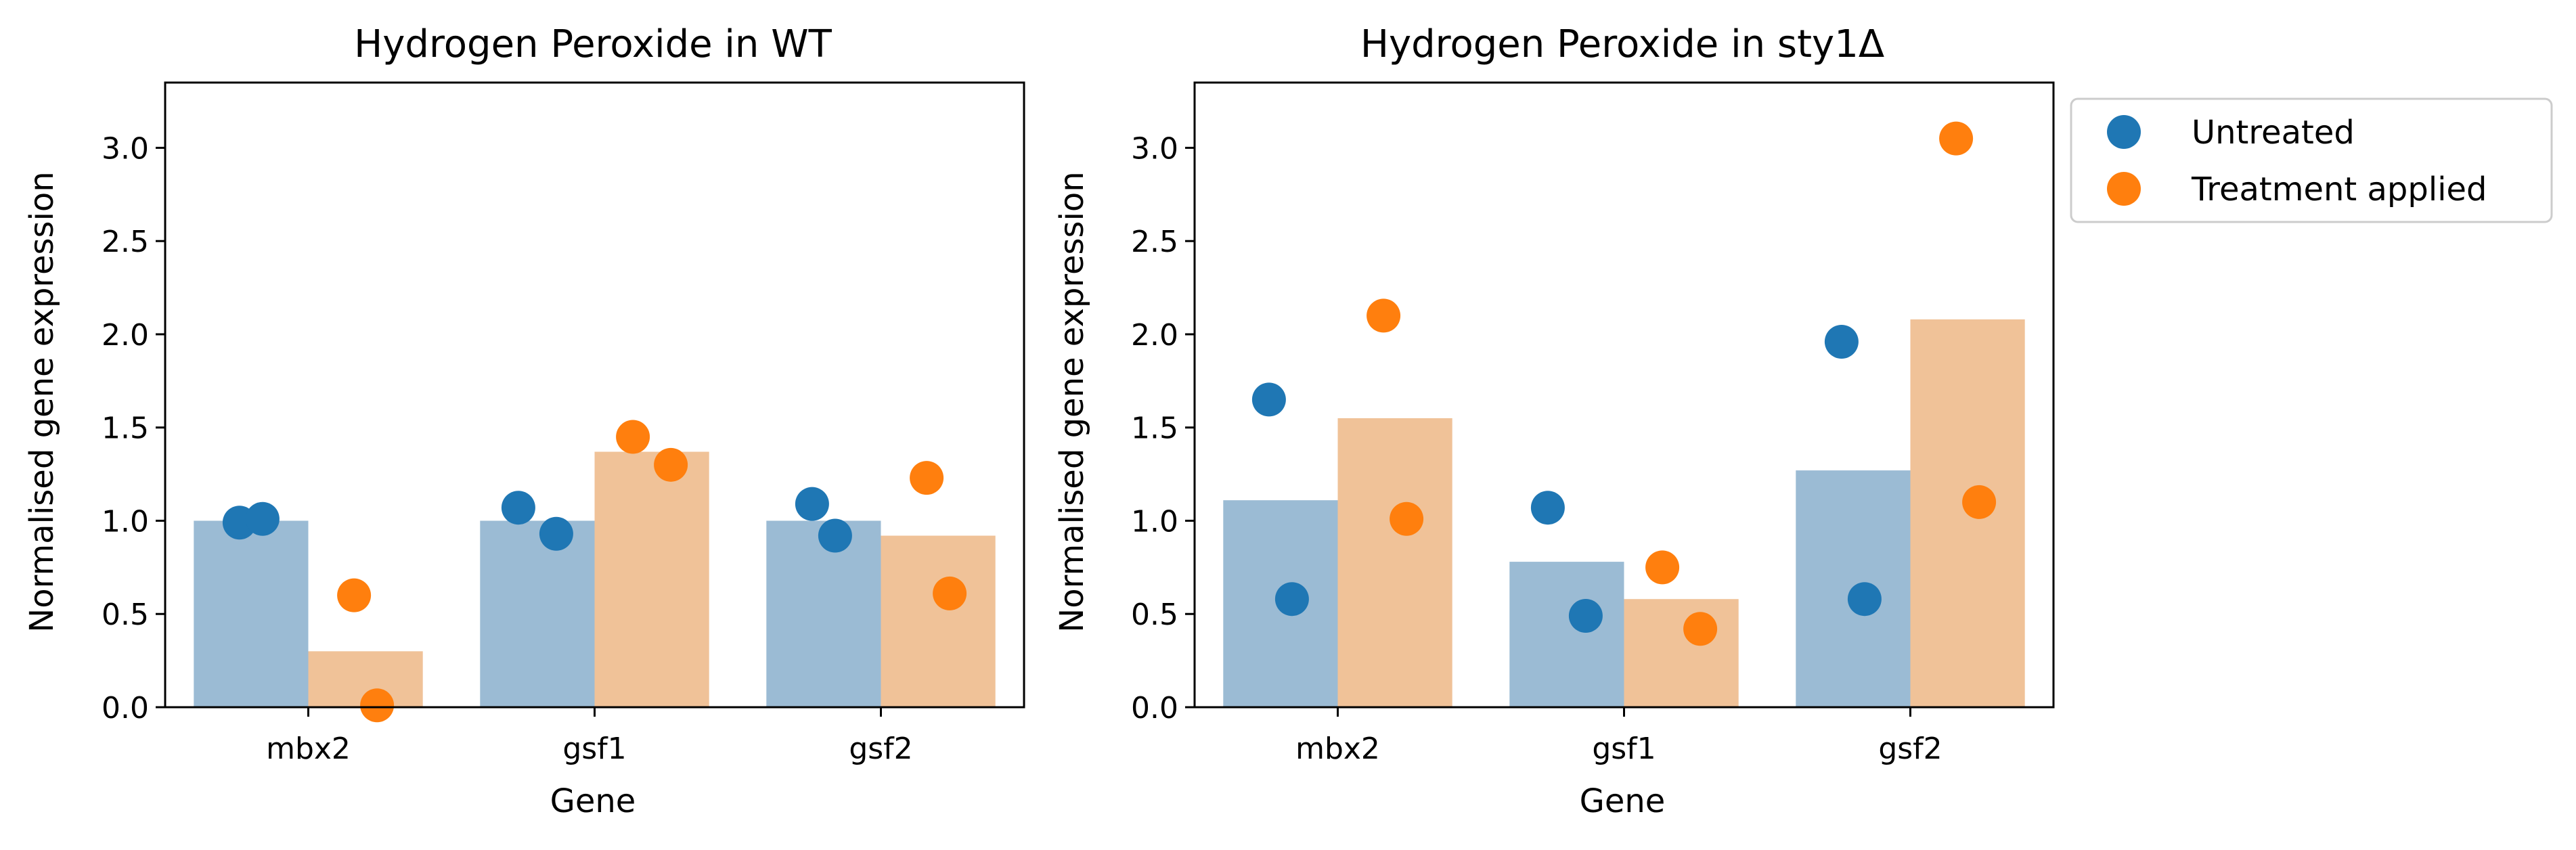 This screenshot has height=850, width=2576. I want to click on legend-marker-treatment, so click(2124, 189).